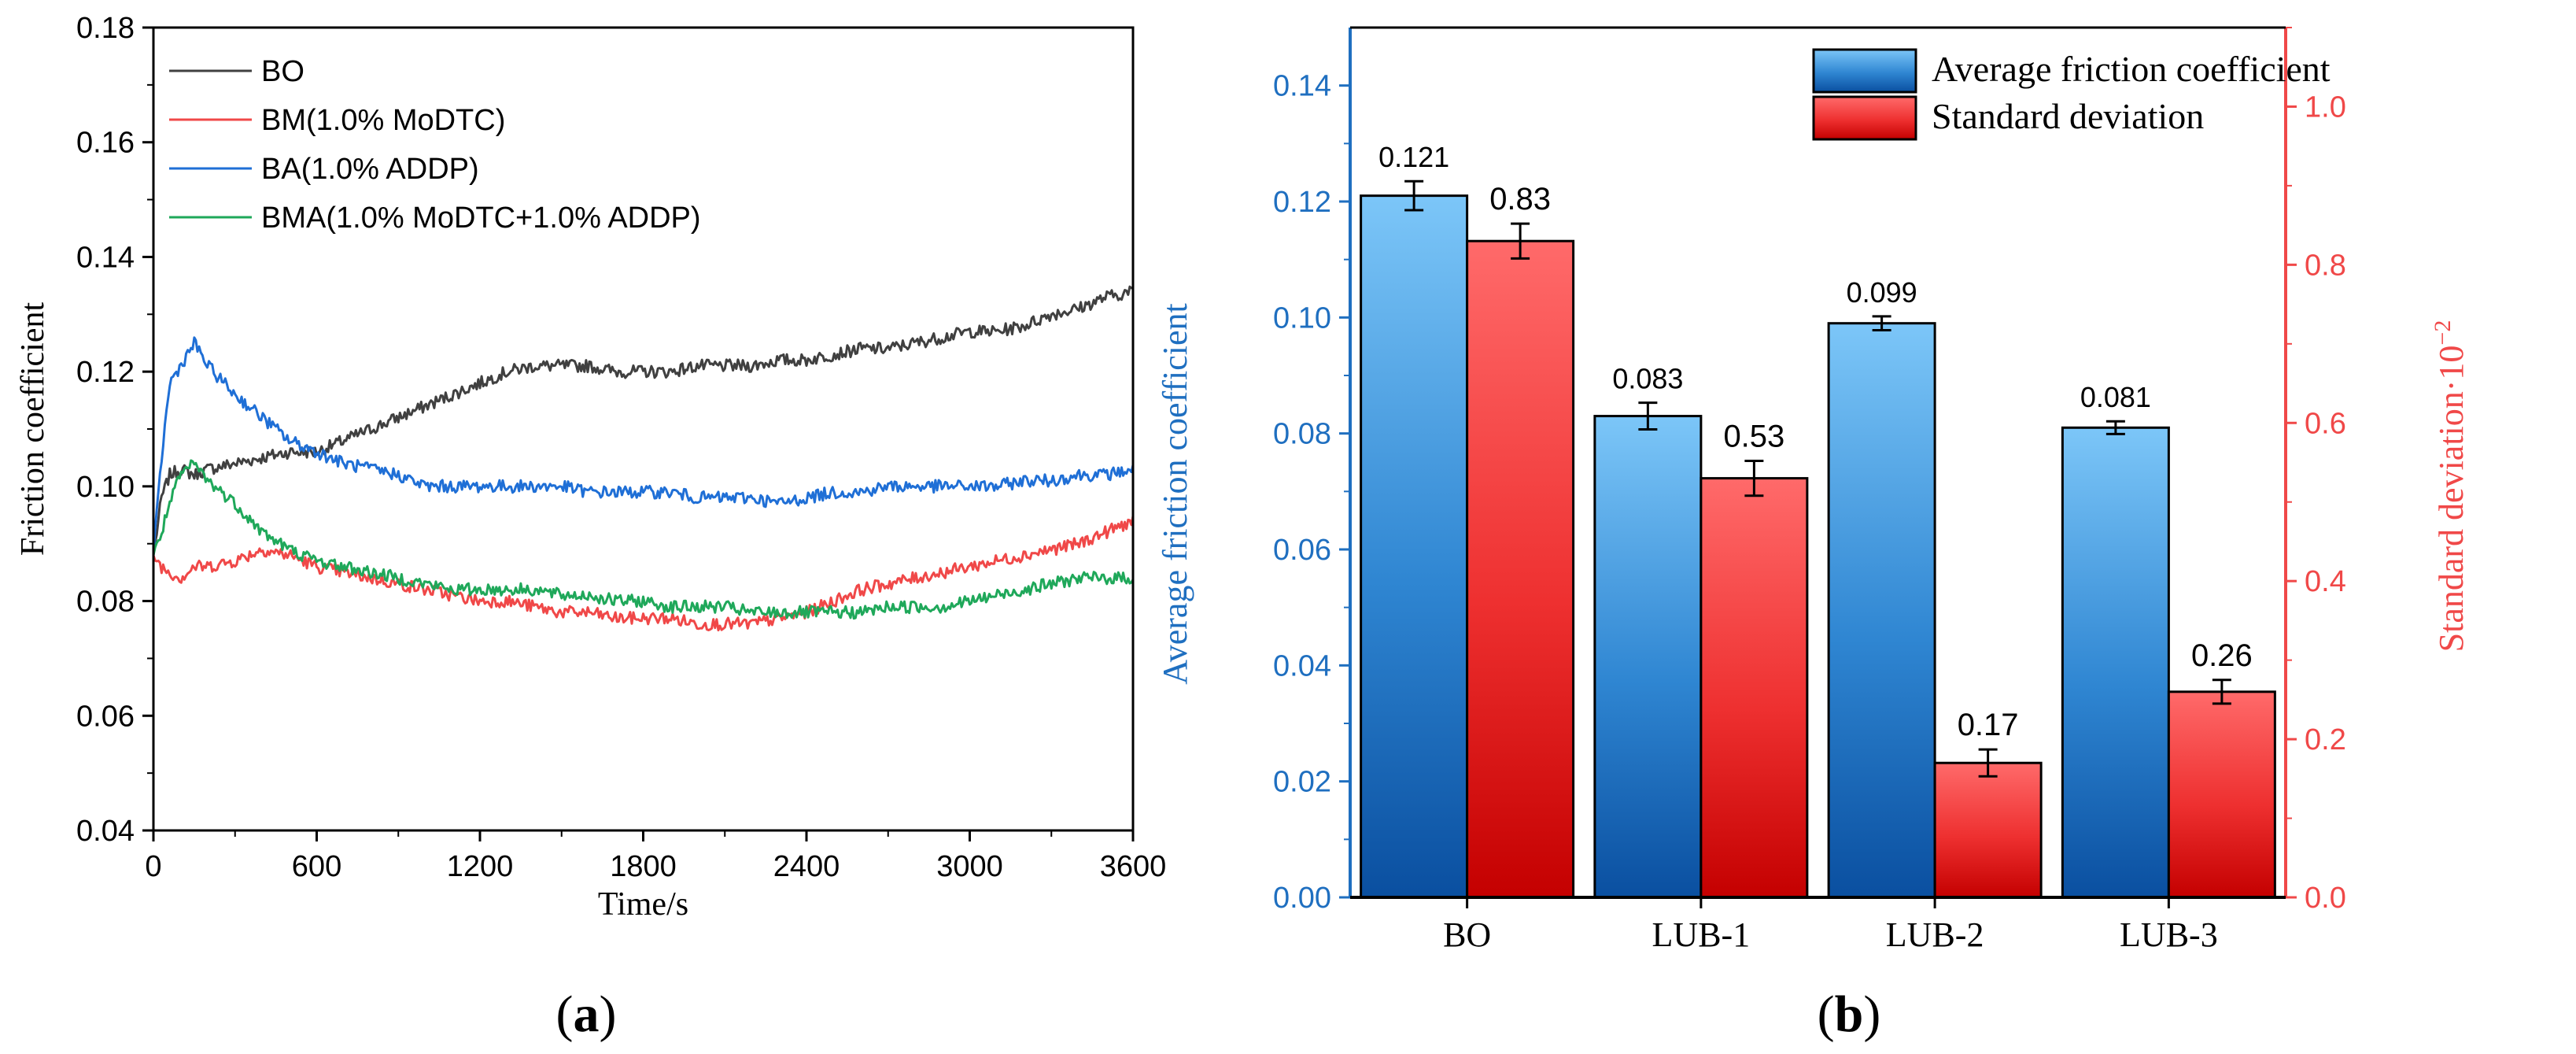 The width and height of the screenshot is (2576, 1054). Describe the element at coordinates (481, 867) in the screenshot. I see `x-tick-label: 1200` at that location.